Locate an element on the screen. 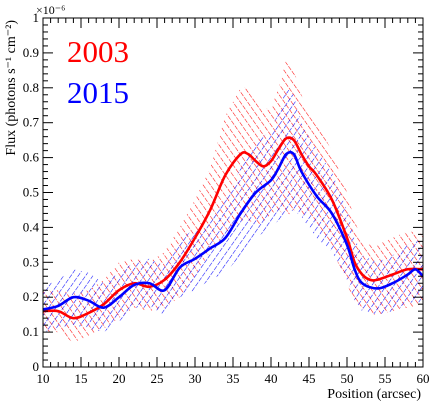 The width and height of the screenshot is (436, 405). legend-entry-2003: 2003 is located at coordinates (98, 51).